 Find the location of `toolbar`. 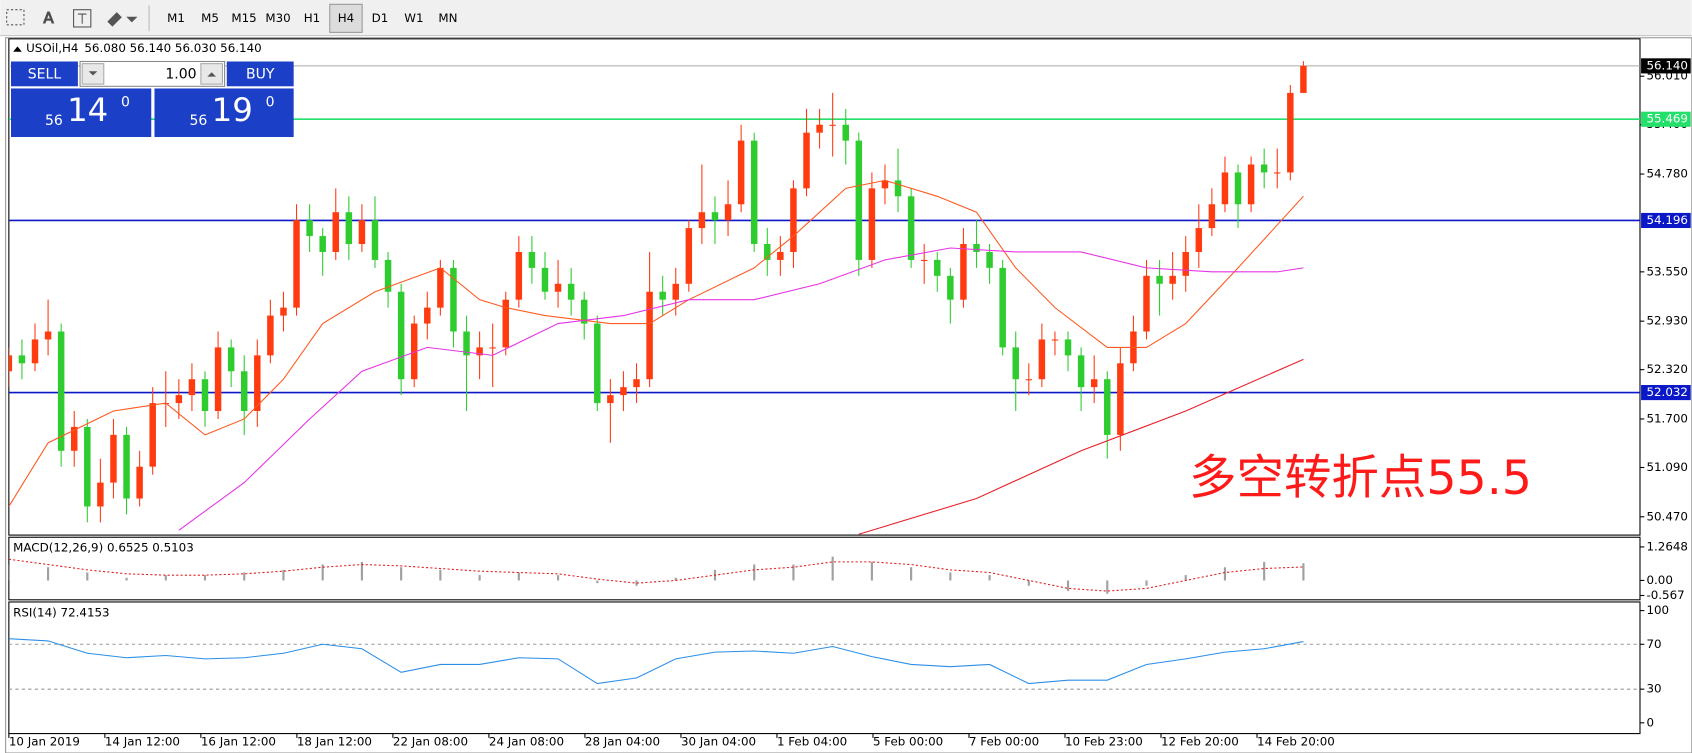

toolbar is located at coordinates (846, 18).